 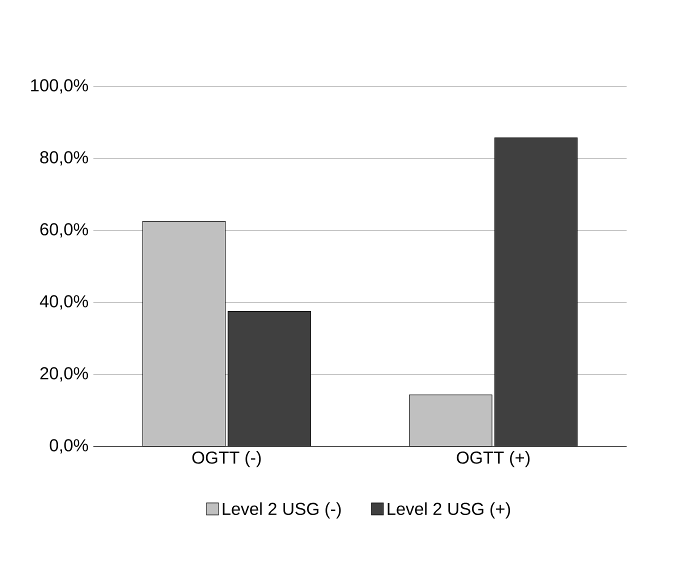 What do you see at coordinates (69, 446) in the screenshot?
I see `y-tick-label: 0,0%` at bounding box center [69, 446].